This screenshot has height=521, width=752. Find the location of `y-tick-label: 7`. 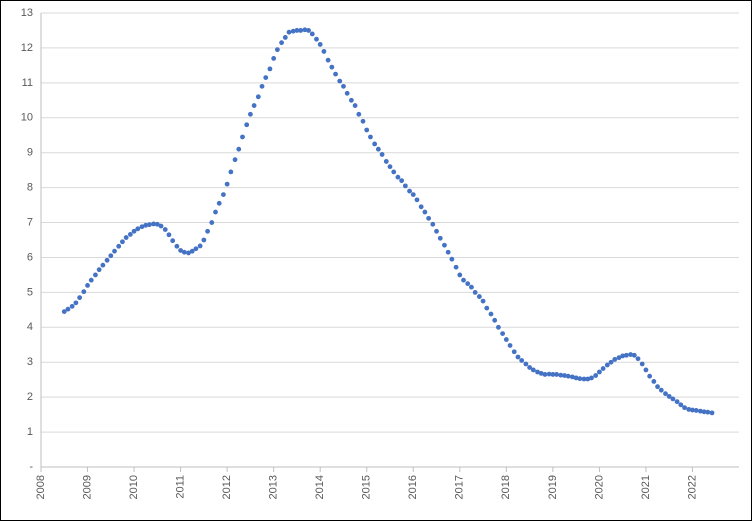

y-tick-label: 7 is located at coordinates (30, 222).